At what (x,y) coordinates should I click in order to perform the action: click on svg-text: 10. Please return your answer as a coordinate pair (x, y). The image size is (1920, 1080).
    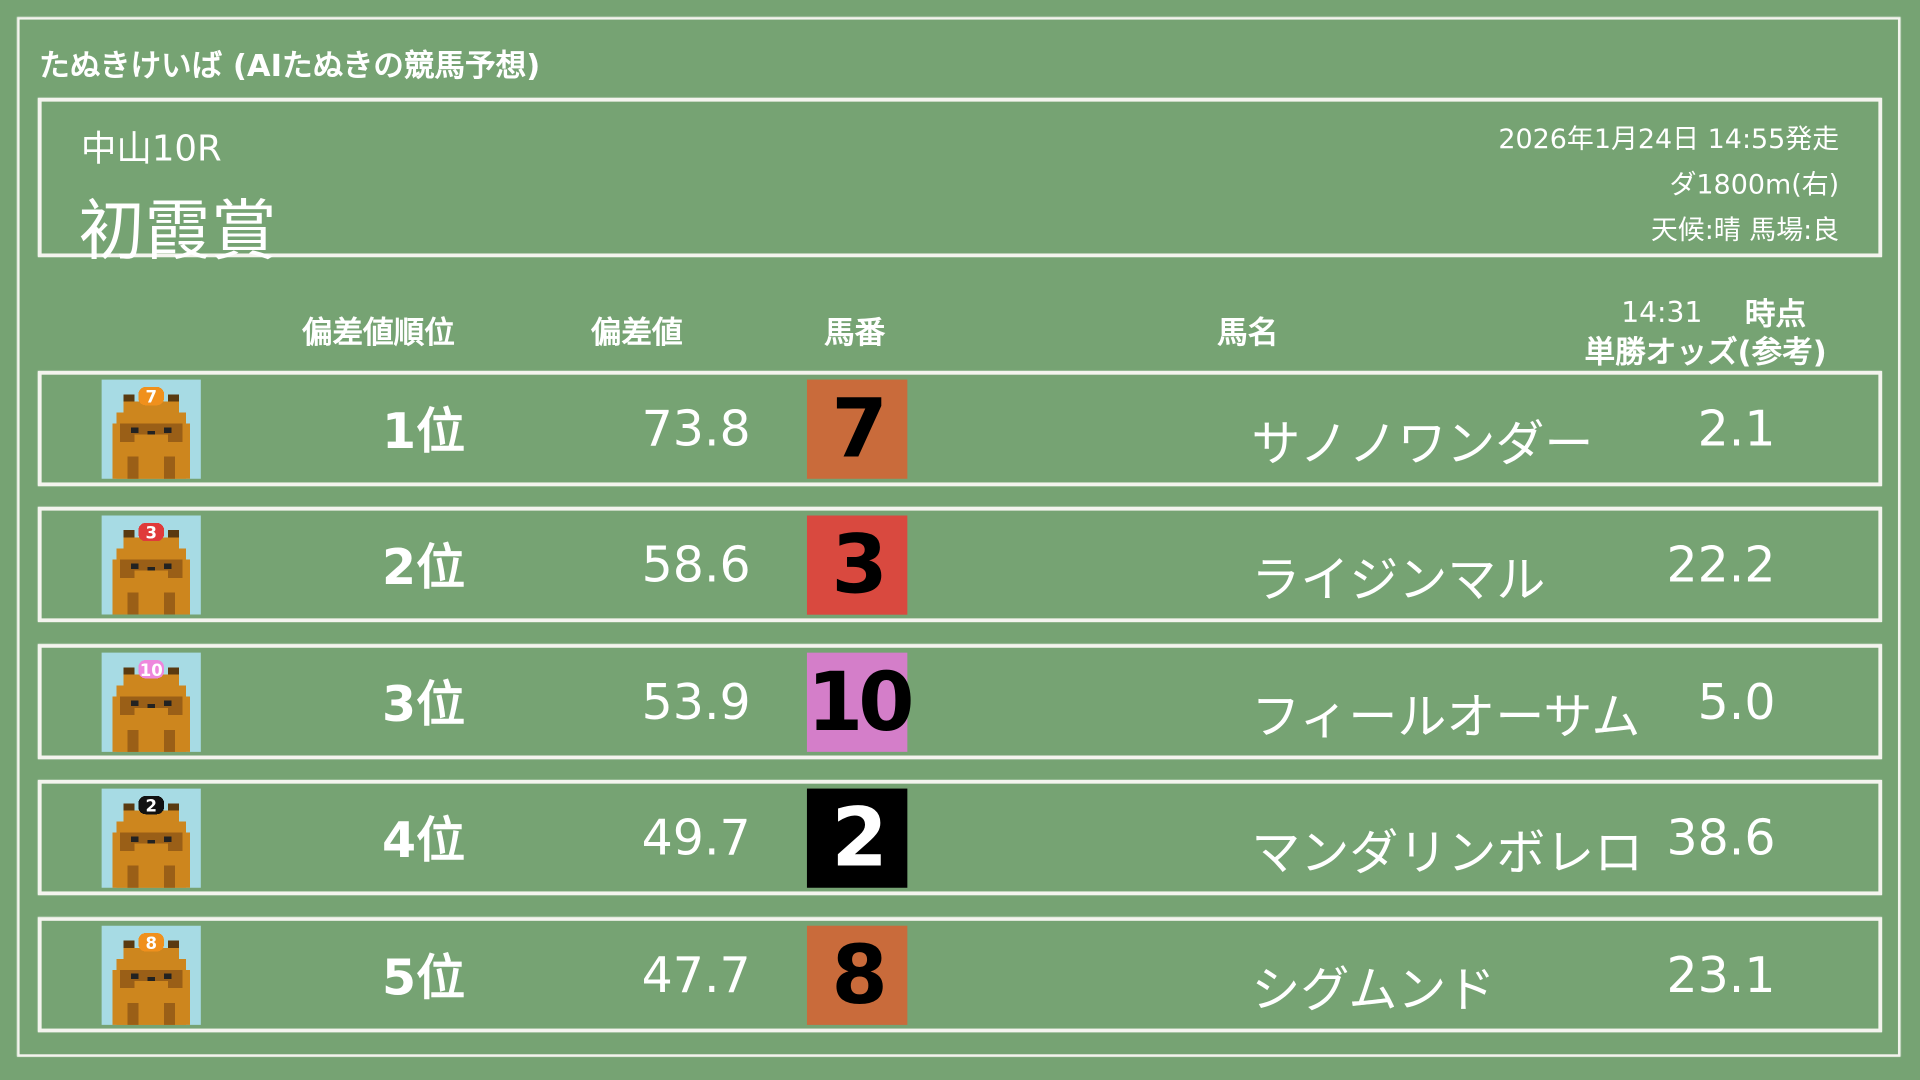
    Looking at the image, I should click on (151, 670).